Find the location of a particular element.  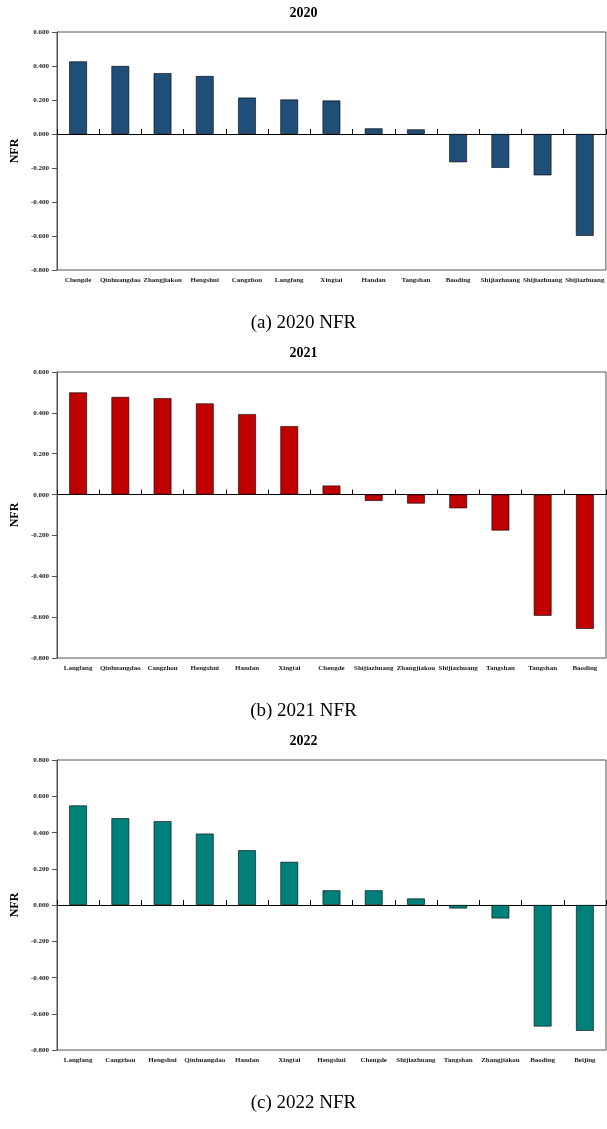

chart-title: 2020 is located at coordinates (303, 12).